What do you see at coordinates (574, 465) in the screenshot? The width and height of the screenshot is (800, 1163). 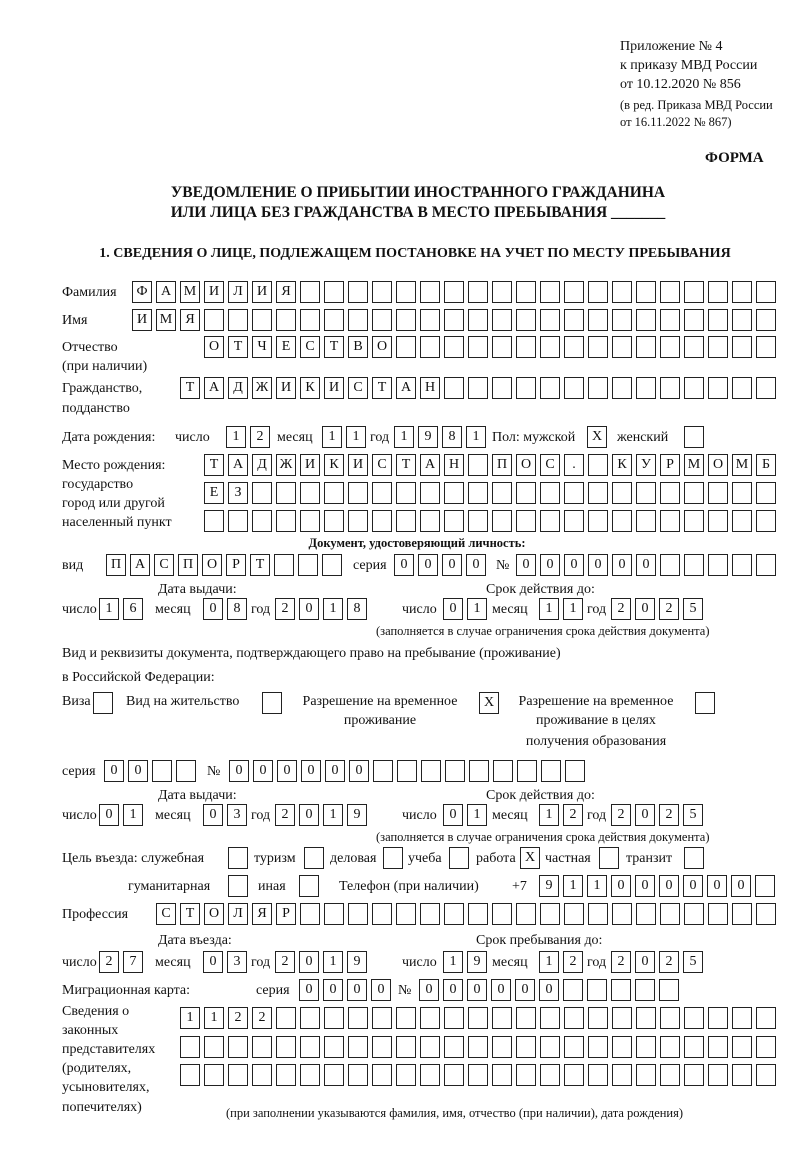 I see `char-cell: .` at bounding box center [574, 465].